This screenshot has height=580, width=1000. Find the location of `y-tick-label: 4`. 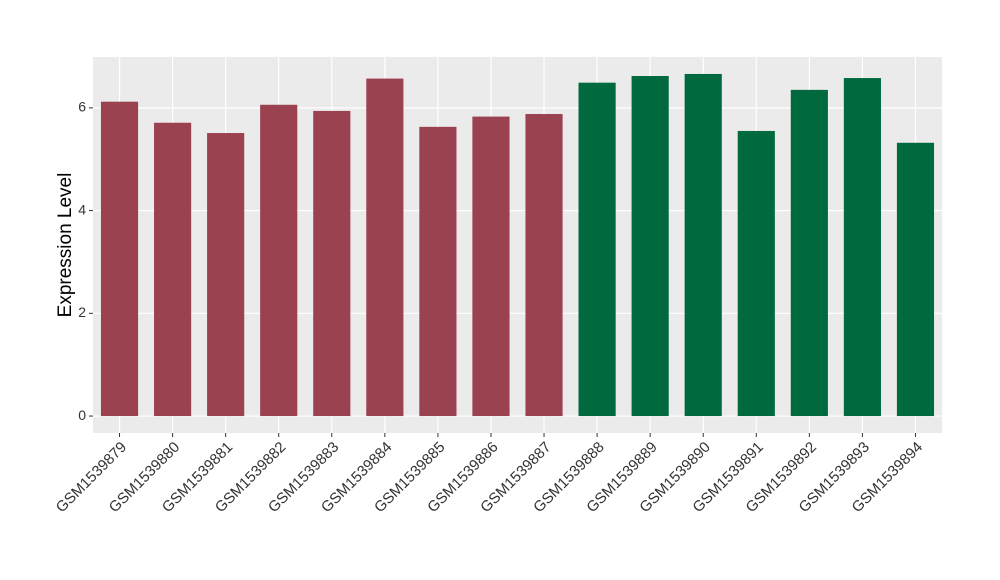

y-tick-label: 4 is located at coordinates (82, 209).